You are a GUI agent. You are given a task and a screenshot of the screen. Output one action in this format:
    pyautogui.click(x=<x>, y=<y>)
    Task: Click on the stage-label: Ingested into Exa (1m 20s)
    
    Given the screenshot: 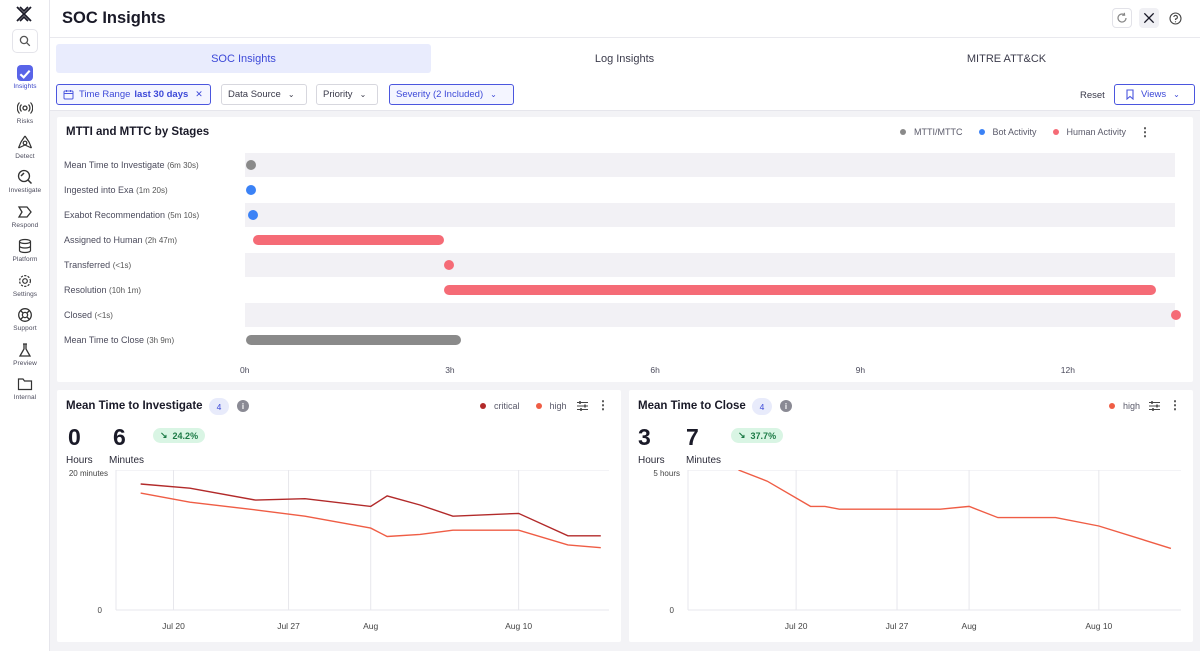 What is the action you would take?
    pyautogui.click(x=116, y=190)
    